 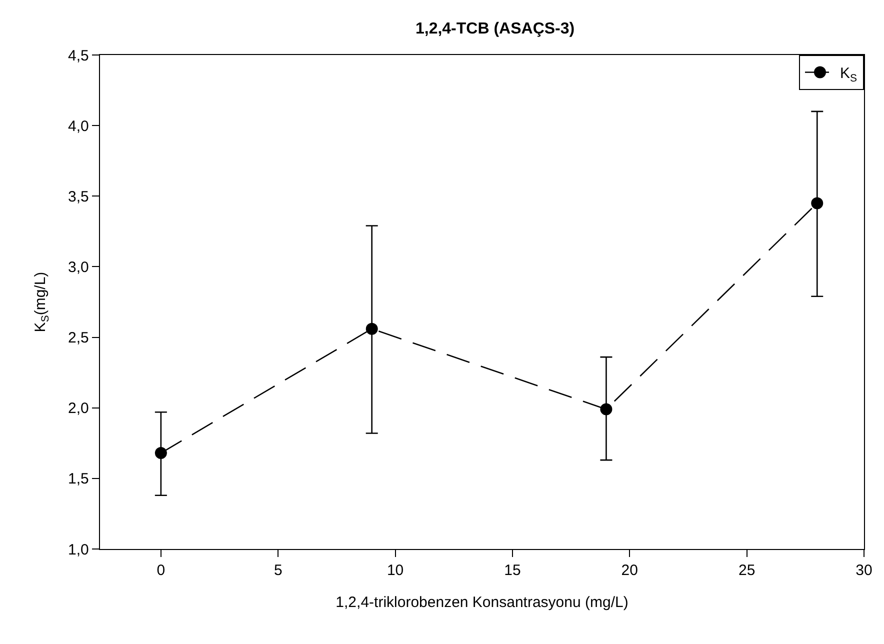 I want to click on x-tick-label: 25, so click(x=747, y=571).